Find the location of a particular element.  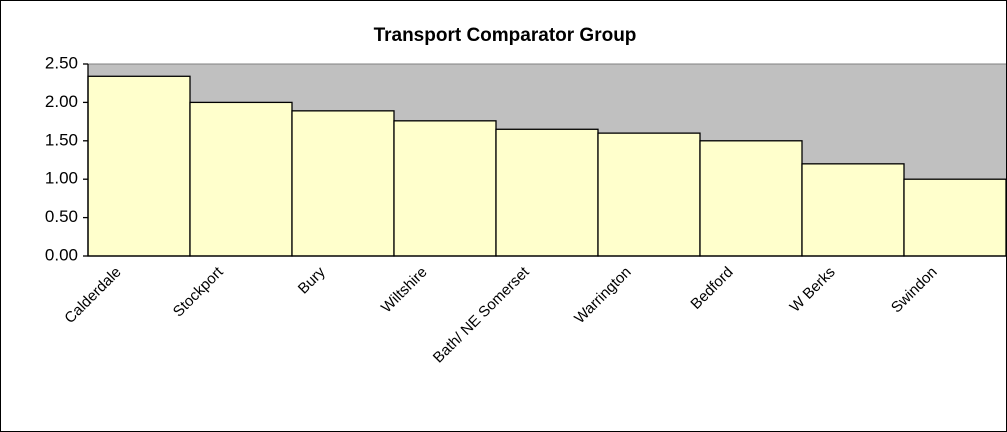

y-tick-label: 2.00 is located at coordinates (61, 101).